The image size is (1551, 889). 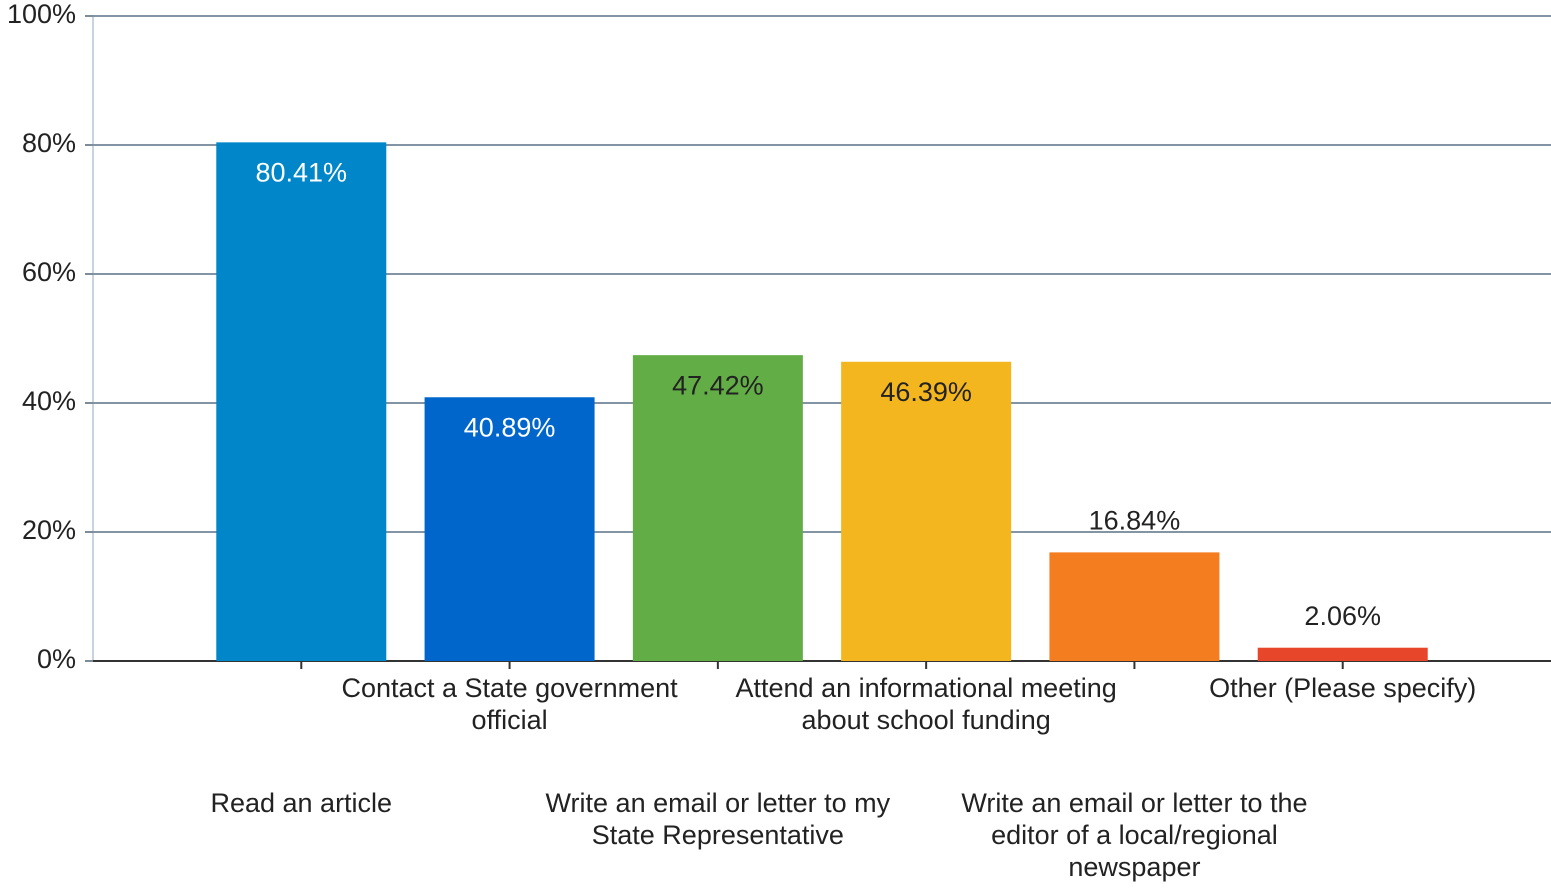 I want to click on data-label: 47.42%, so click(x=718, y=385).